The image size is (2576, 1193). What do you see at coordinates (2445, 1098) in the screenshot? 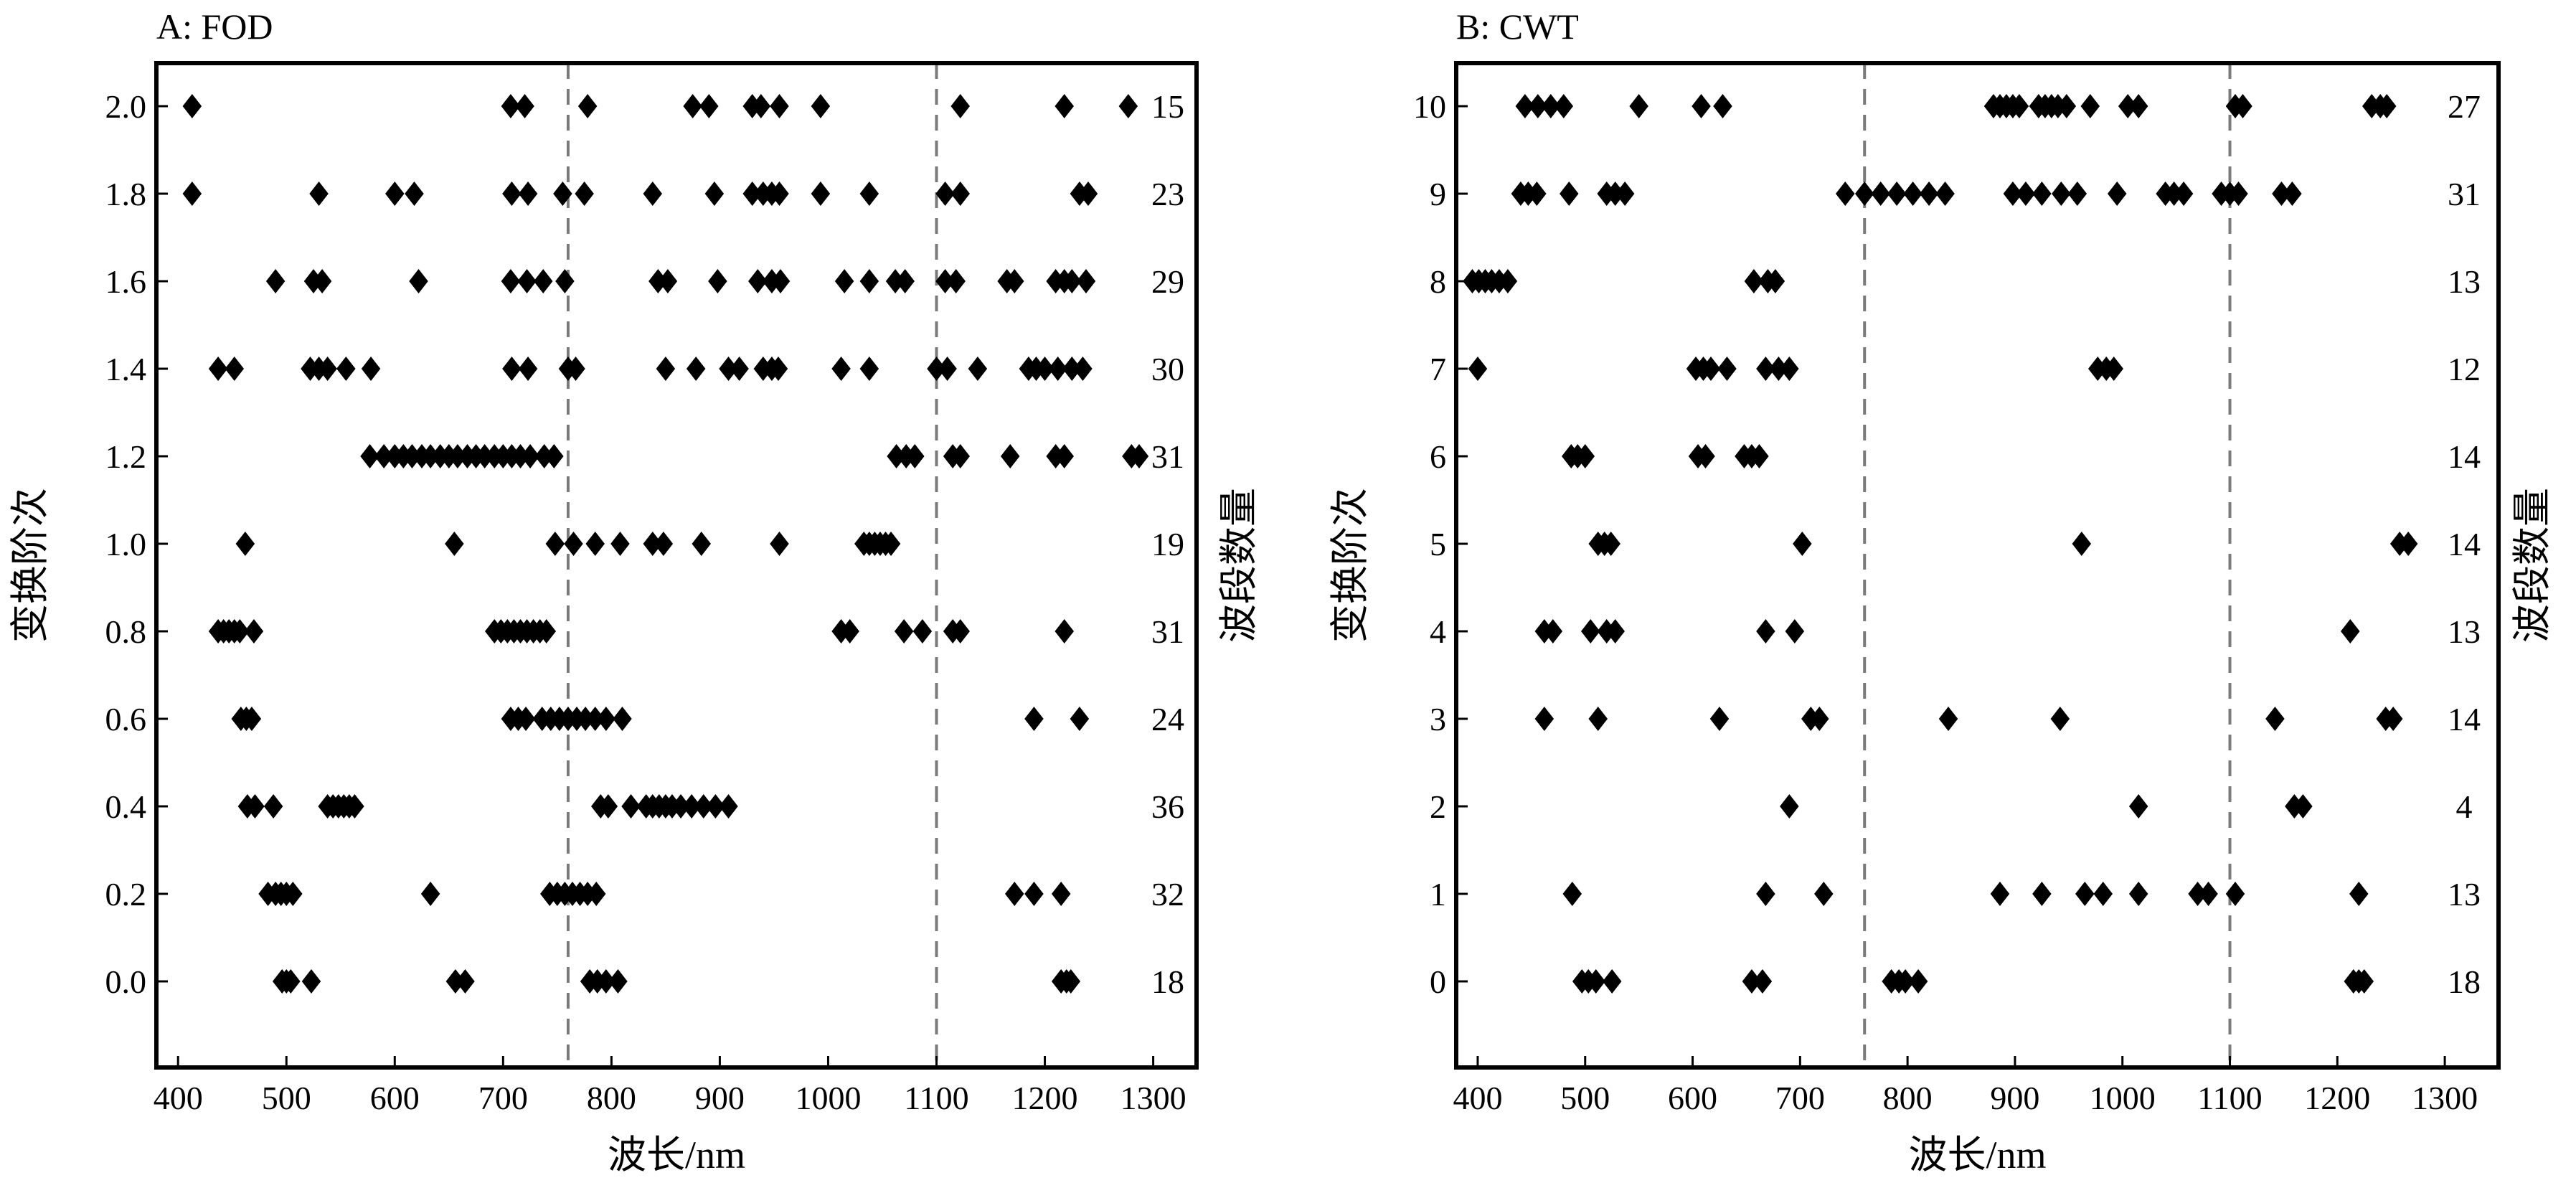
I see `x-tick-label: 1300` at bounding box center [2445, 1098].